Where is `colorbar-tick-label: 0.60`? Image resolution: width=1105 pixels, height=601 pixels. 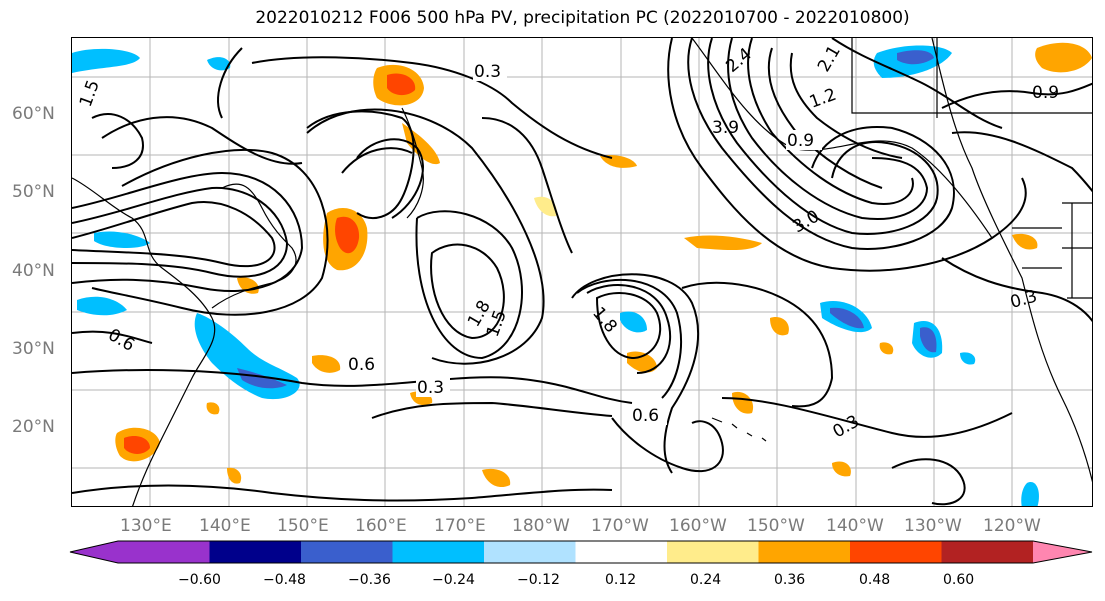 colorbar-tick-label: 0.60 is located at coordinates (959, 580).